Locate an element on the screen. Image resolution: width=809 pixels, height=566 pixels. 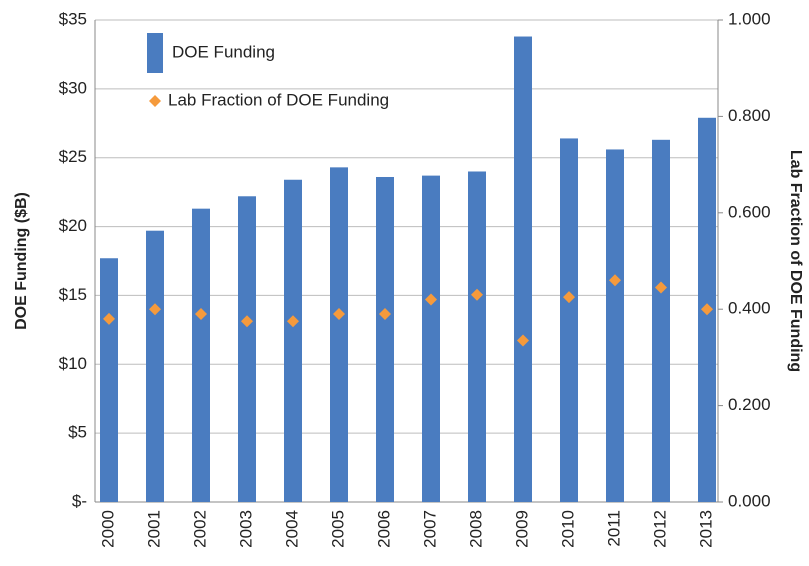
y2-tick-label: 0.000 is located at coordinates (749, 500).